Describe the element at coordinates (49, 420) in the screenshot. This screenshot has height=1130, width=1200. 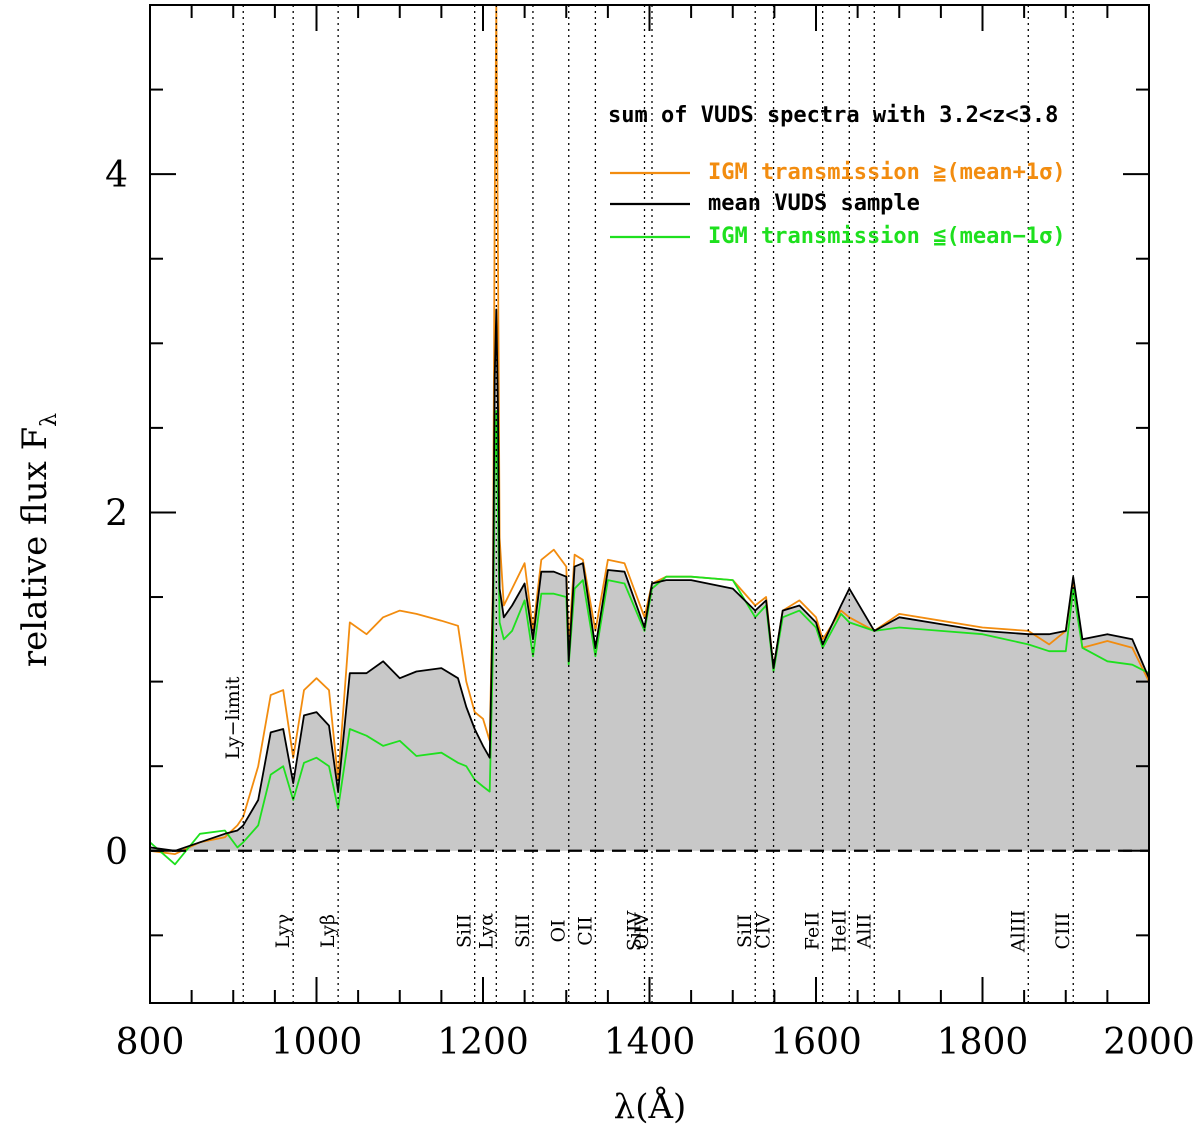
I see `y-axis-title-subscript: λ` at that location.